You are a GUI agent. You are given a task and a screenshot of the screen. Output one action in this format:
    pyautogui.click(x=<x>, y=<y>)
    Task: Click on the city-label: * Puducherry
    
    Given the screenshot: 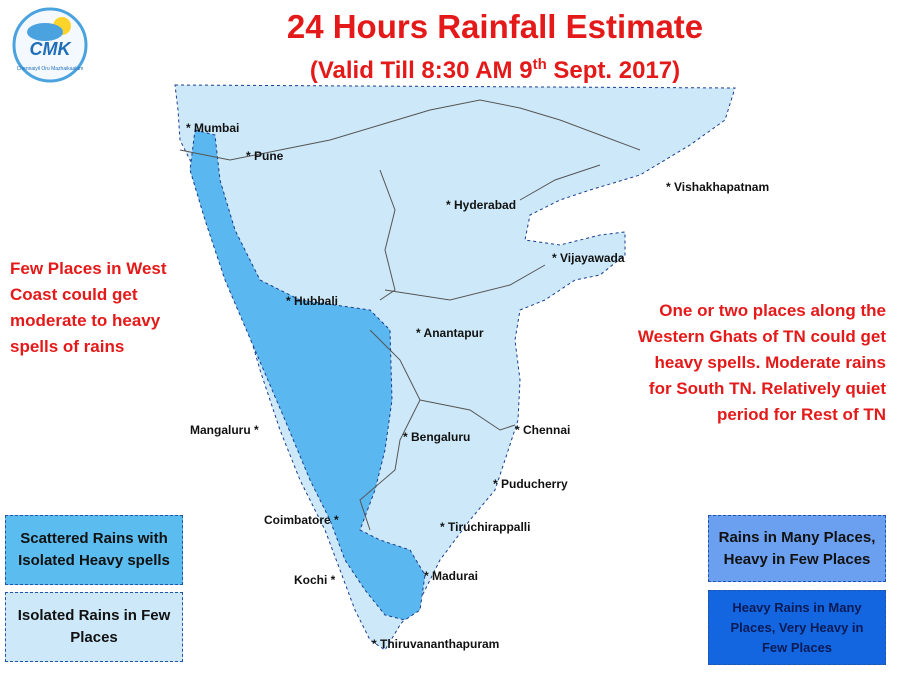 What is the action you would take?
    pyautogui.click(x=530, y=484)
    